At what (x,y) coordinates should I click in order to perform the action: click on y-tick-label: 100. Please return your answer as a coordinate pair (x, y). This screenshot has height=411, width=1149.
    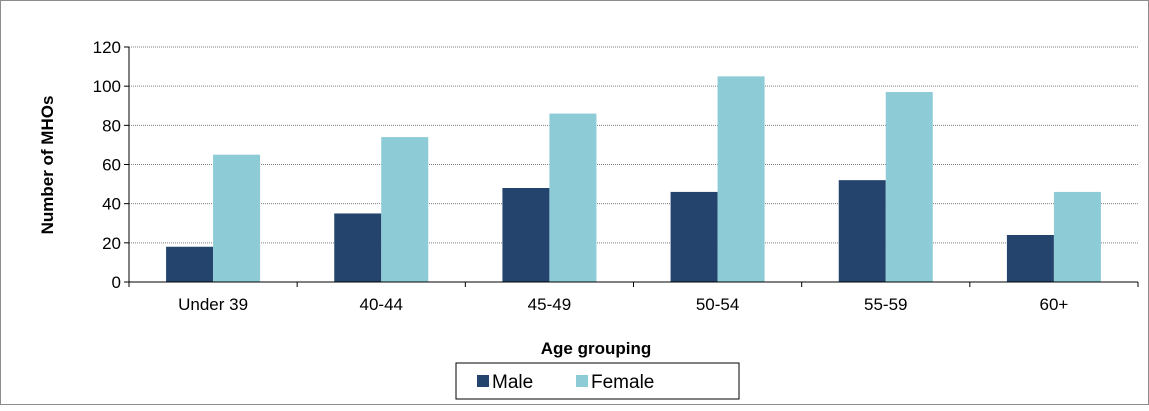
    Looking at the image, I should click on (107, 86).